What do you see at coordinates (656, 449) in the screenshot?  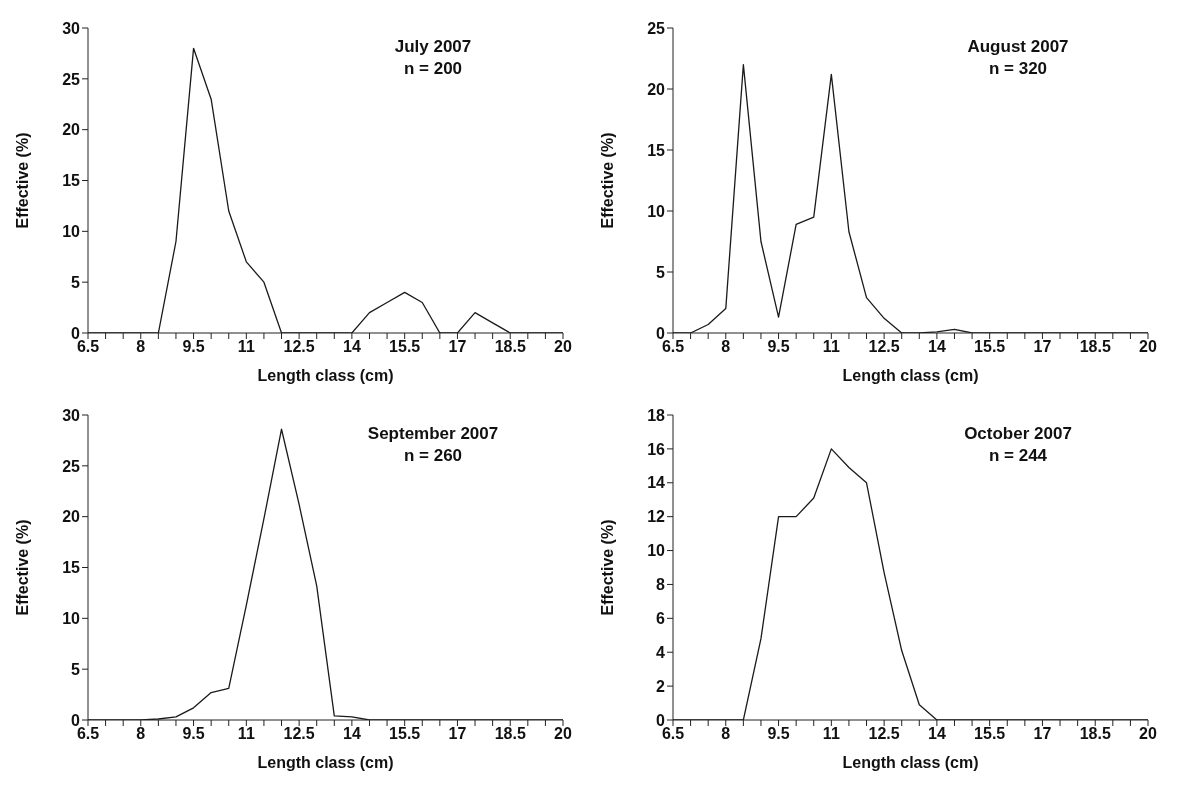 I see `y-tick-label: 16` at bounding box center [656, 449].